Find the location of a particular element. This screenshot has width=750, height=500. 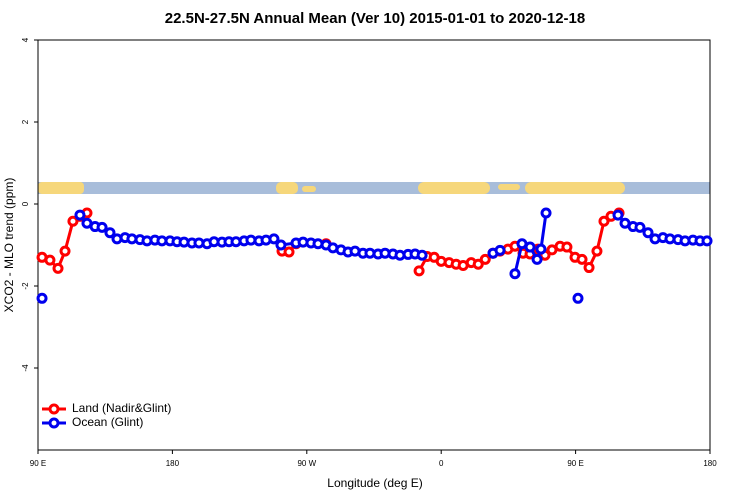

x-tick-label: 90 W is located at coordinates (306, 463).